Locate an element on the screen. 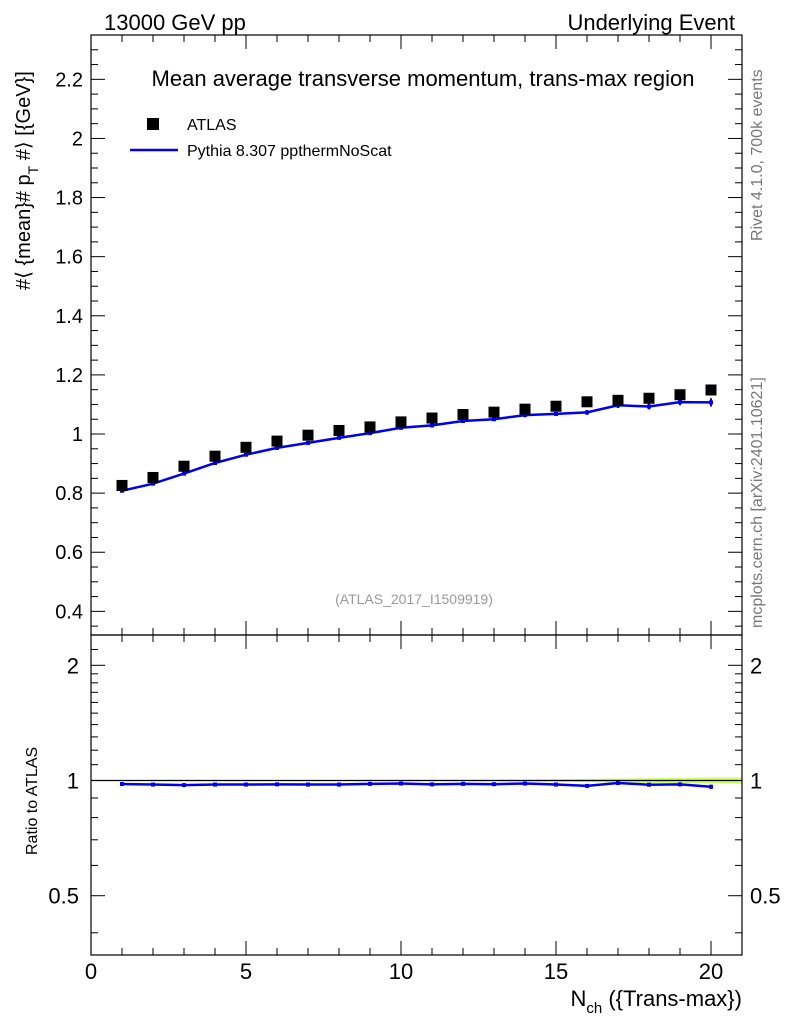 The width and height of the screenshot is (786, 1024). header-right: Underlying Event is located at coordinates (651, 22).